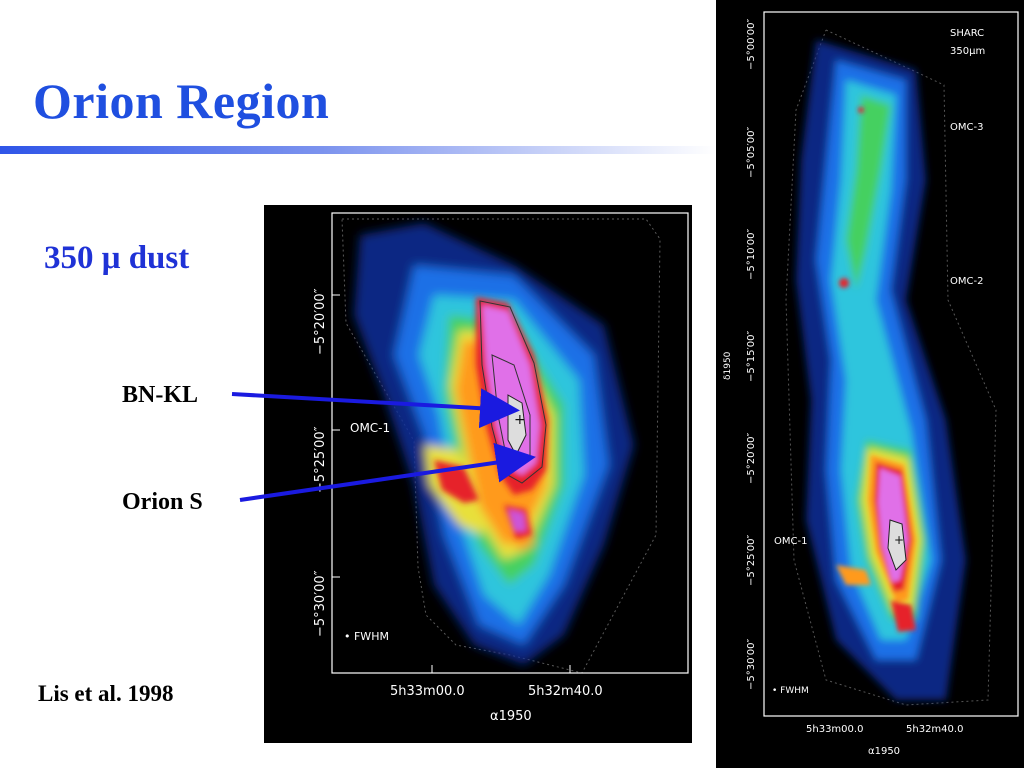 The image size is (1024, 768). What do you see at coordinates (881, 370) in the screenshot?
I see `strip-dust-emission` at bounding box center [881, 370].